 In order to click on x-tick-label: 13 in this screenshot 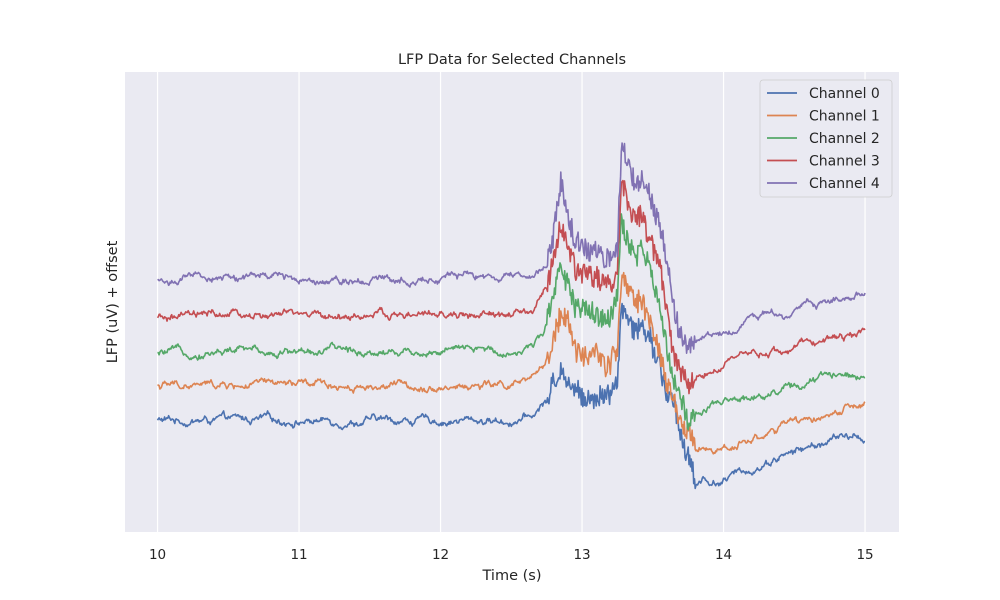, I will do `click(581, 555)`.